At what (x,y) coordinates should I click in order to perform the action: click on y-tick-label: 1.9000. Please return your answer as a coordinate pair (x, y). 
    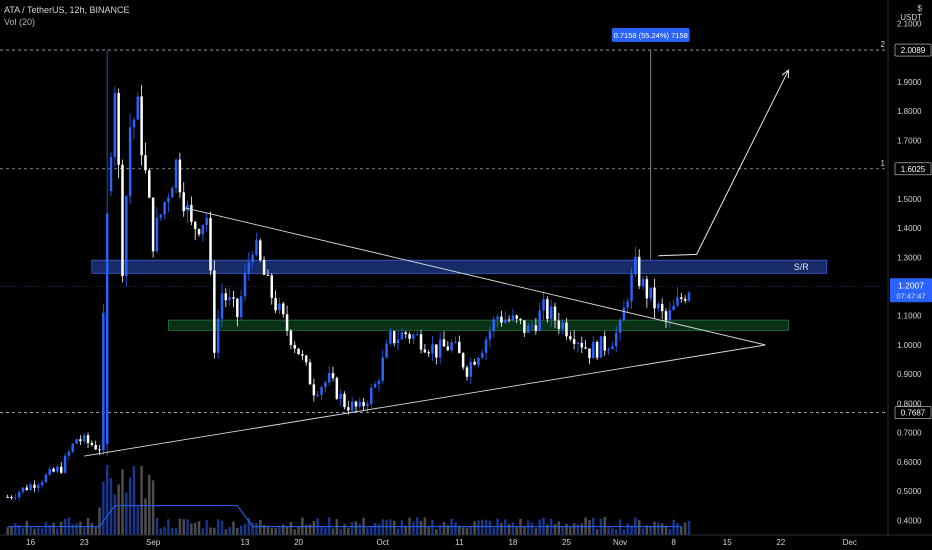
    Looking at the image, I should click on (909, 82).